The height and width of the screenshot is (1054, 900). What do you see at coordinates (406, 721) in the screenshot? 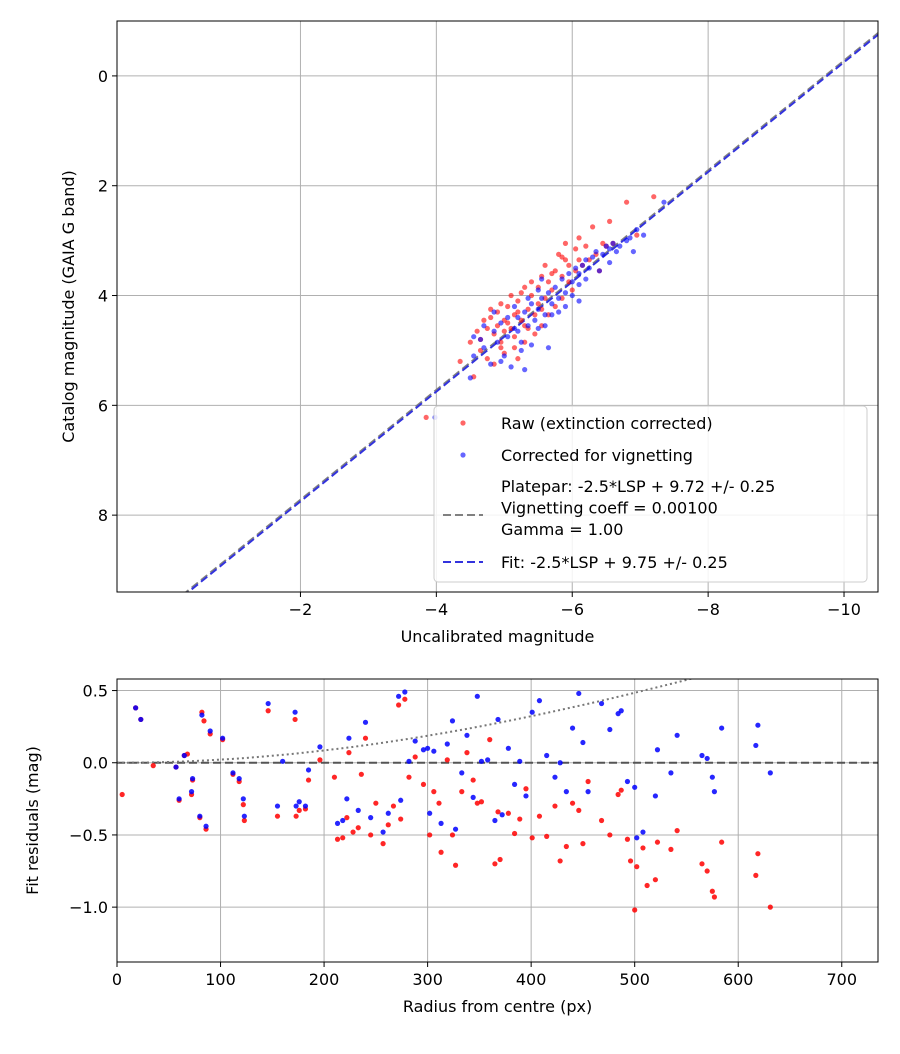
I see `vignetting-curve` at bounding box center [406, 721].